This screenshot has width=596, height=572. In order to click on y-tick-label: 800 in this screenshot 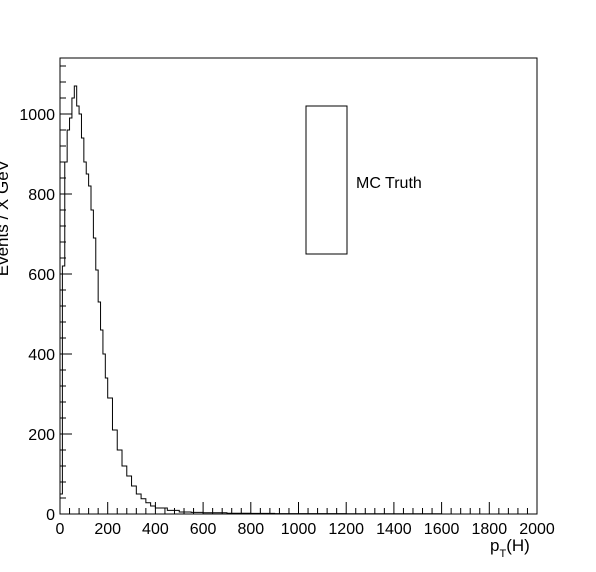, I will do `click(41, 195)`.